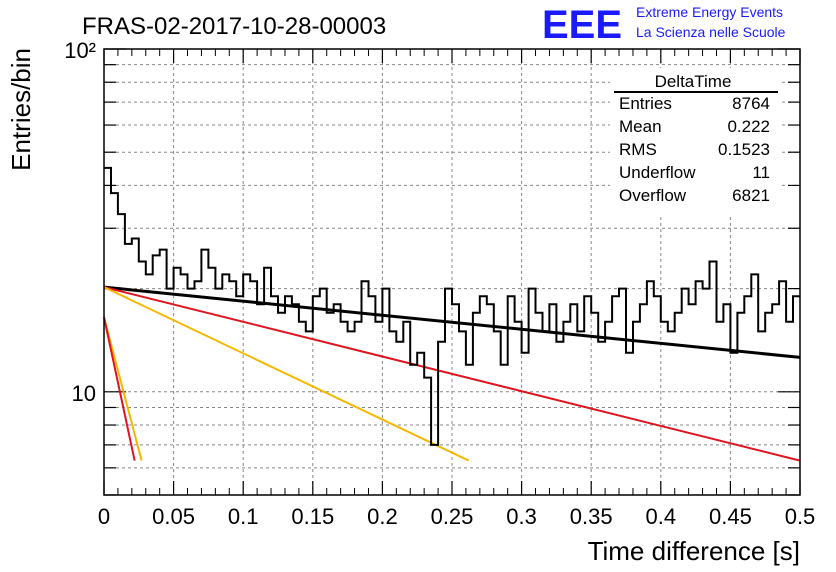 This screenshot has height=572, width=836. What do you see at coordinates (744, 149) in the screenshot?
I see `stats-value-rms: 0.1523` at bounding box center [744, 149].